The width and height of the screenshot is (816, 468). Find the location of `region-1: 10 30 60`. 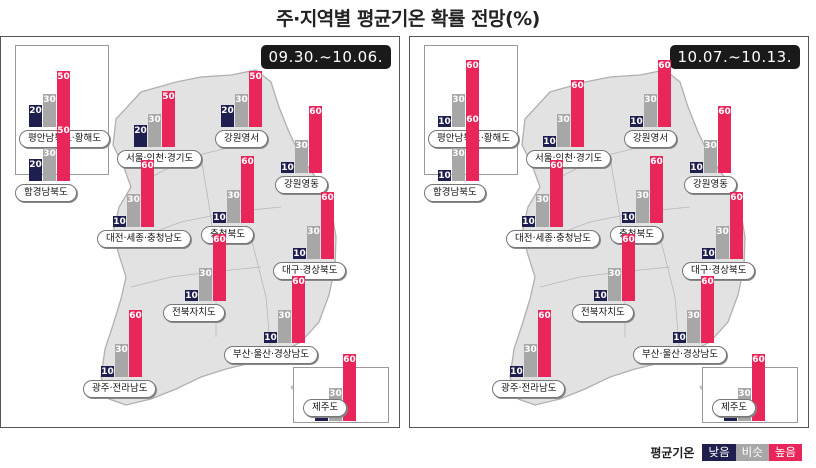

region-1: 10 30 60 is located at coordinates (459, 147).